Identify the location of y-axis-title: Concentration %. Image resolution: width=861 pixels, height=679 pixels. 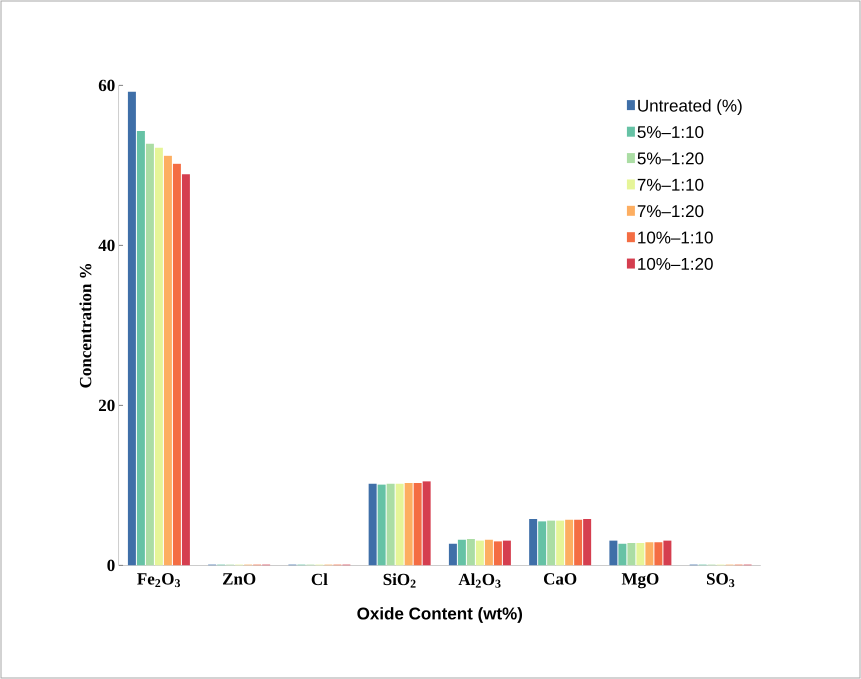
(85, 326).